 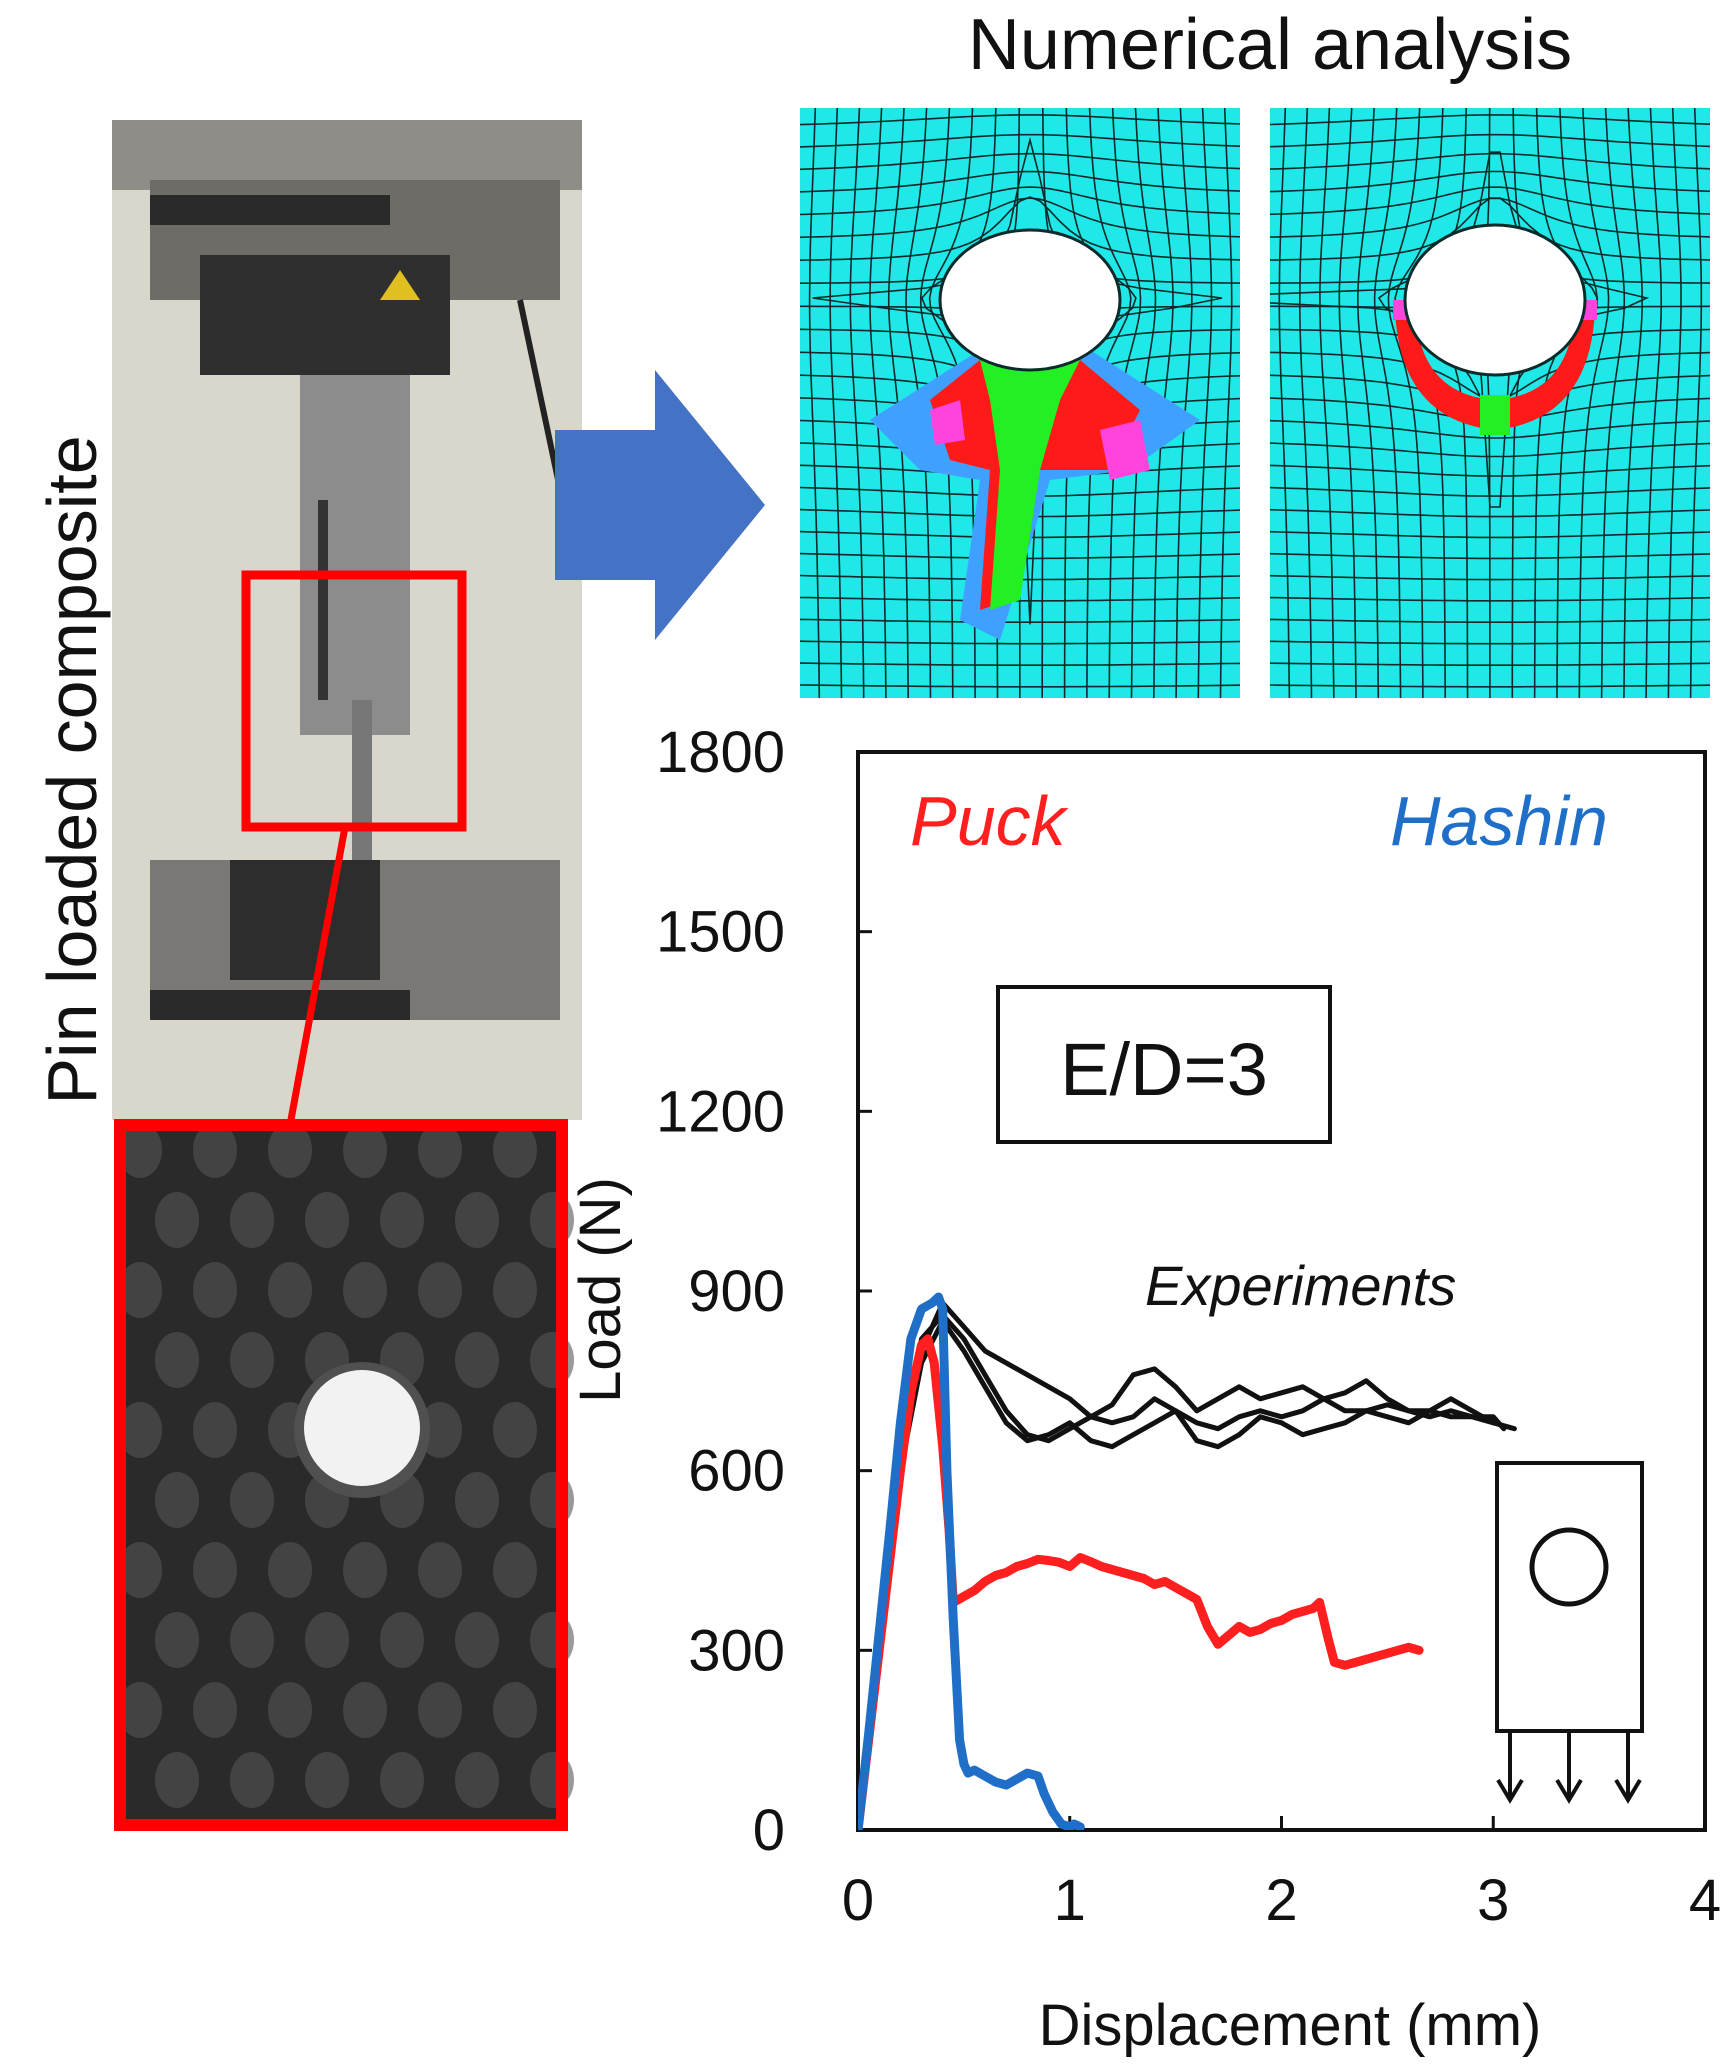 I want to click on mesh2-hole, so click(x=1495, y=300).